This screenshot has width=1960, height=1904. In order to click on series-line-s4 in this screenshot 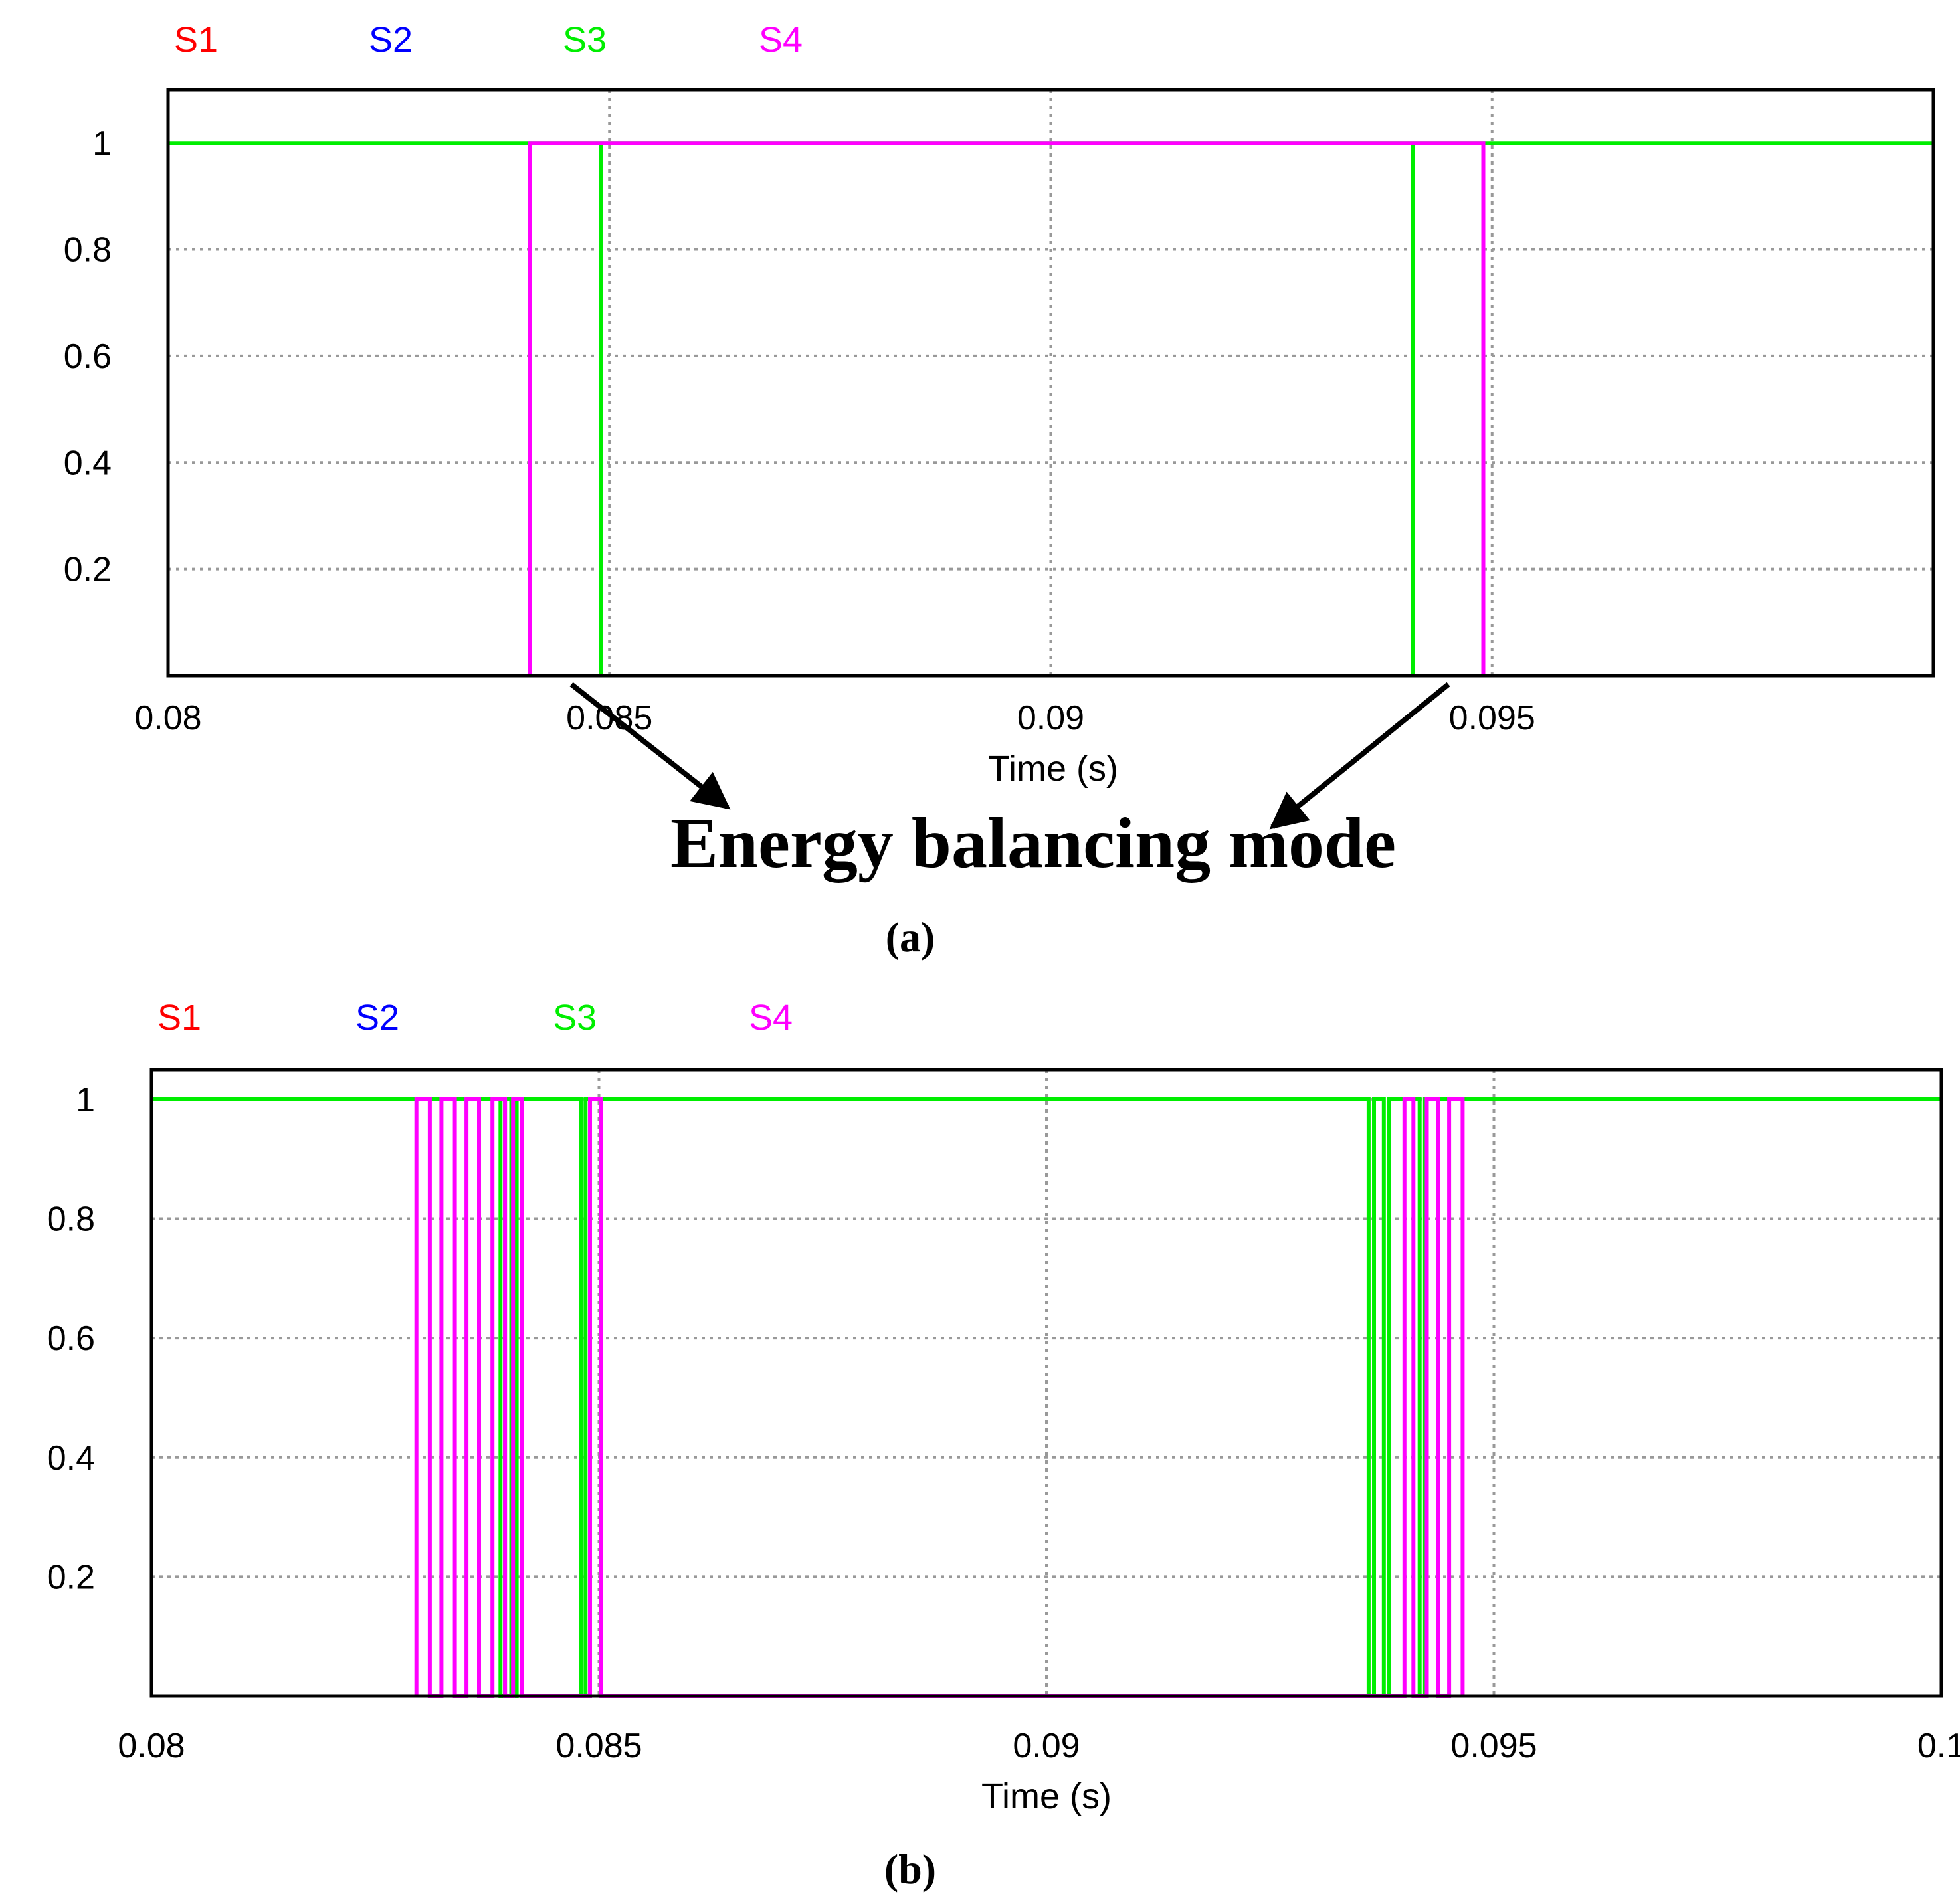, I will do `click(1007, 408)`.